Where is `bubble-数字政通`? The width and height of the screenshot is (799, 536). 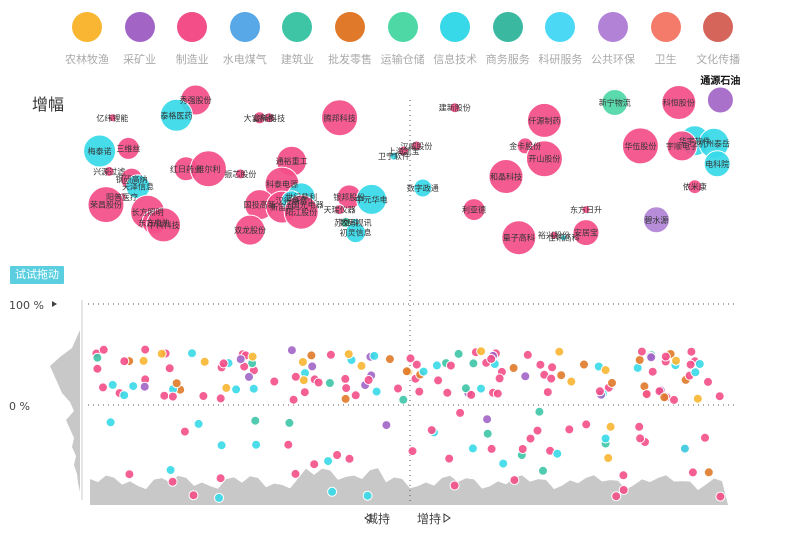 bubble-数字政通 is located at coordinates (423, 188).